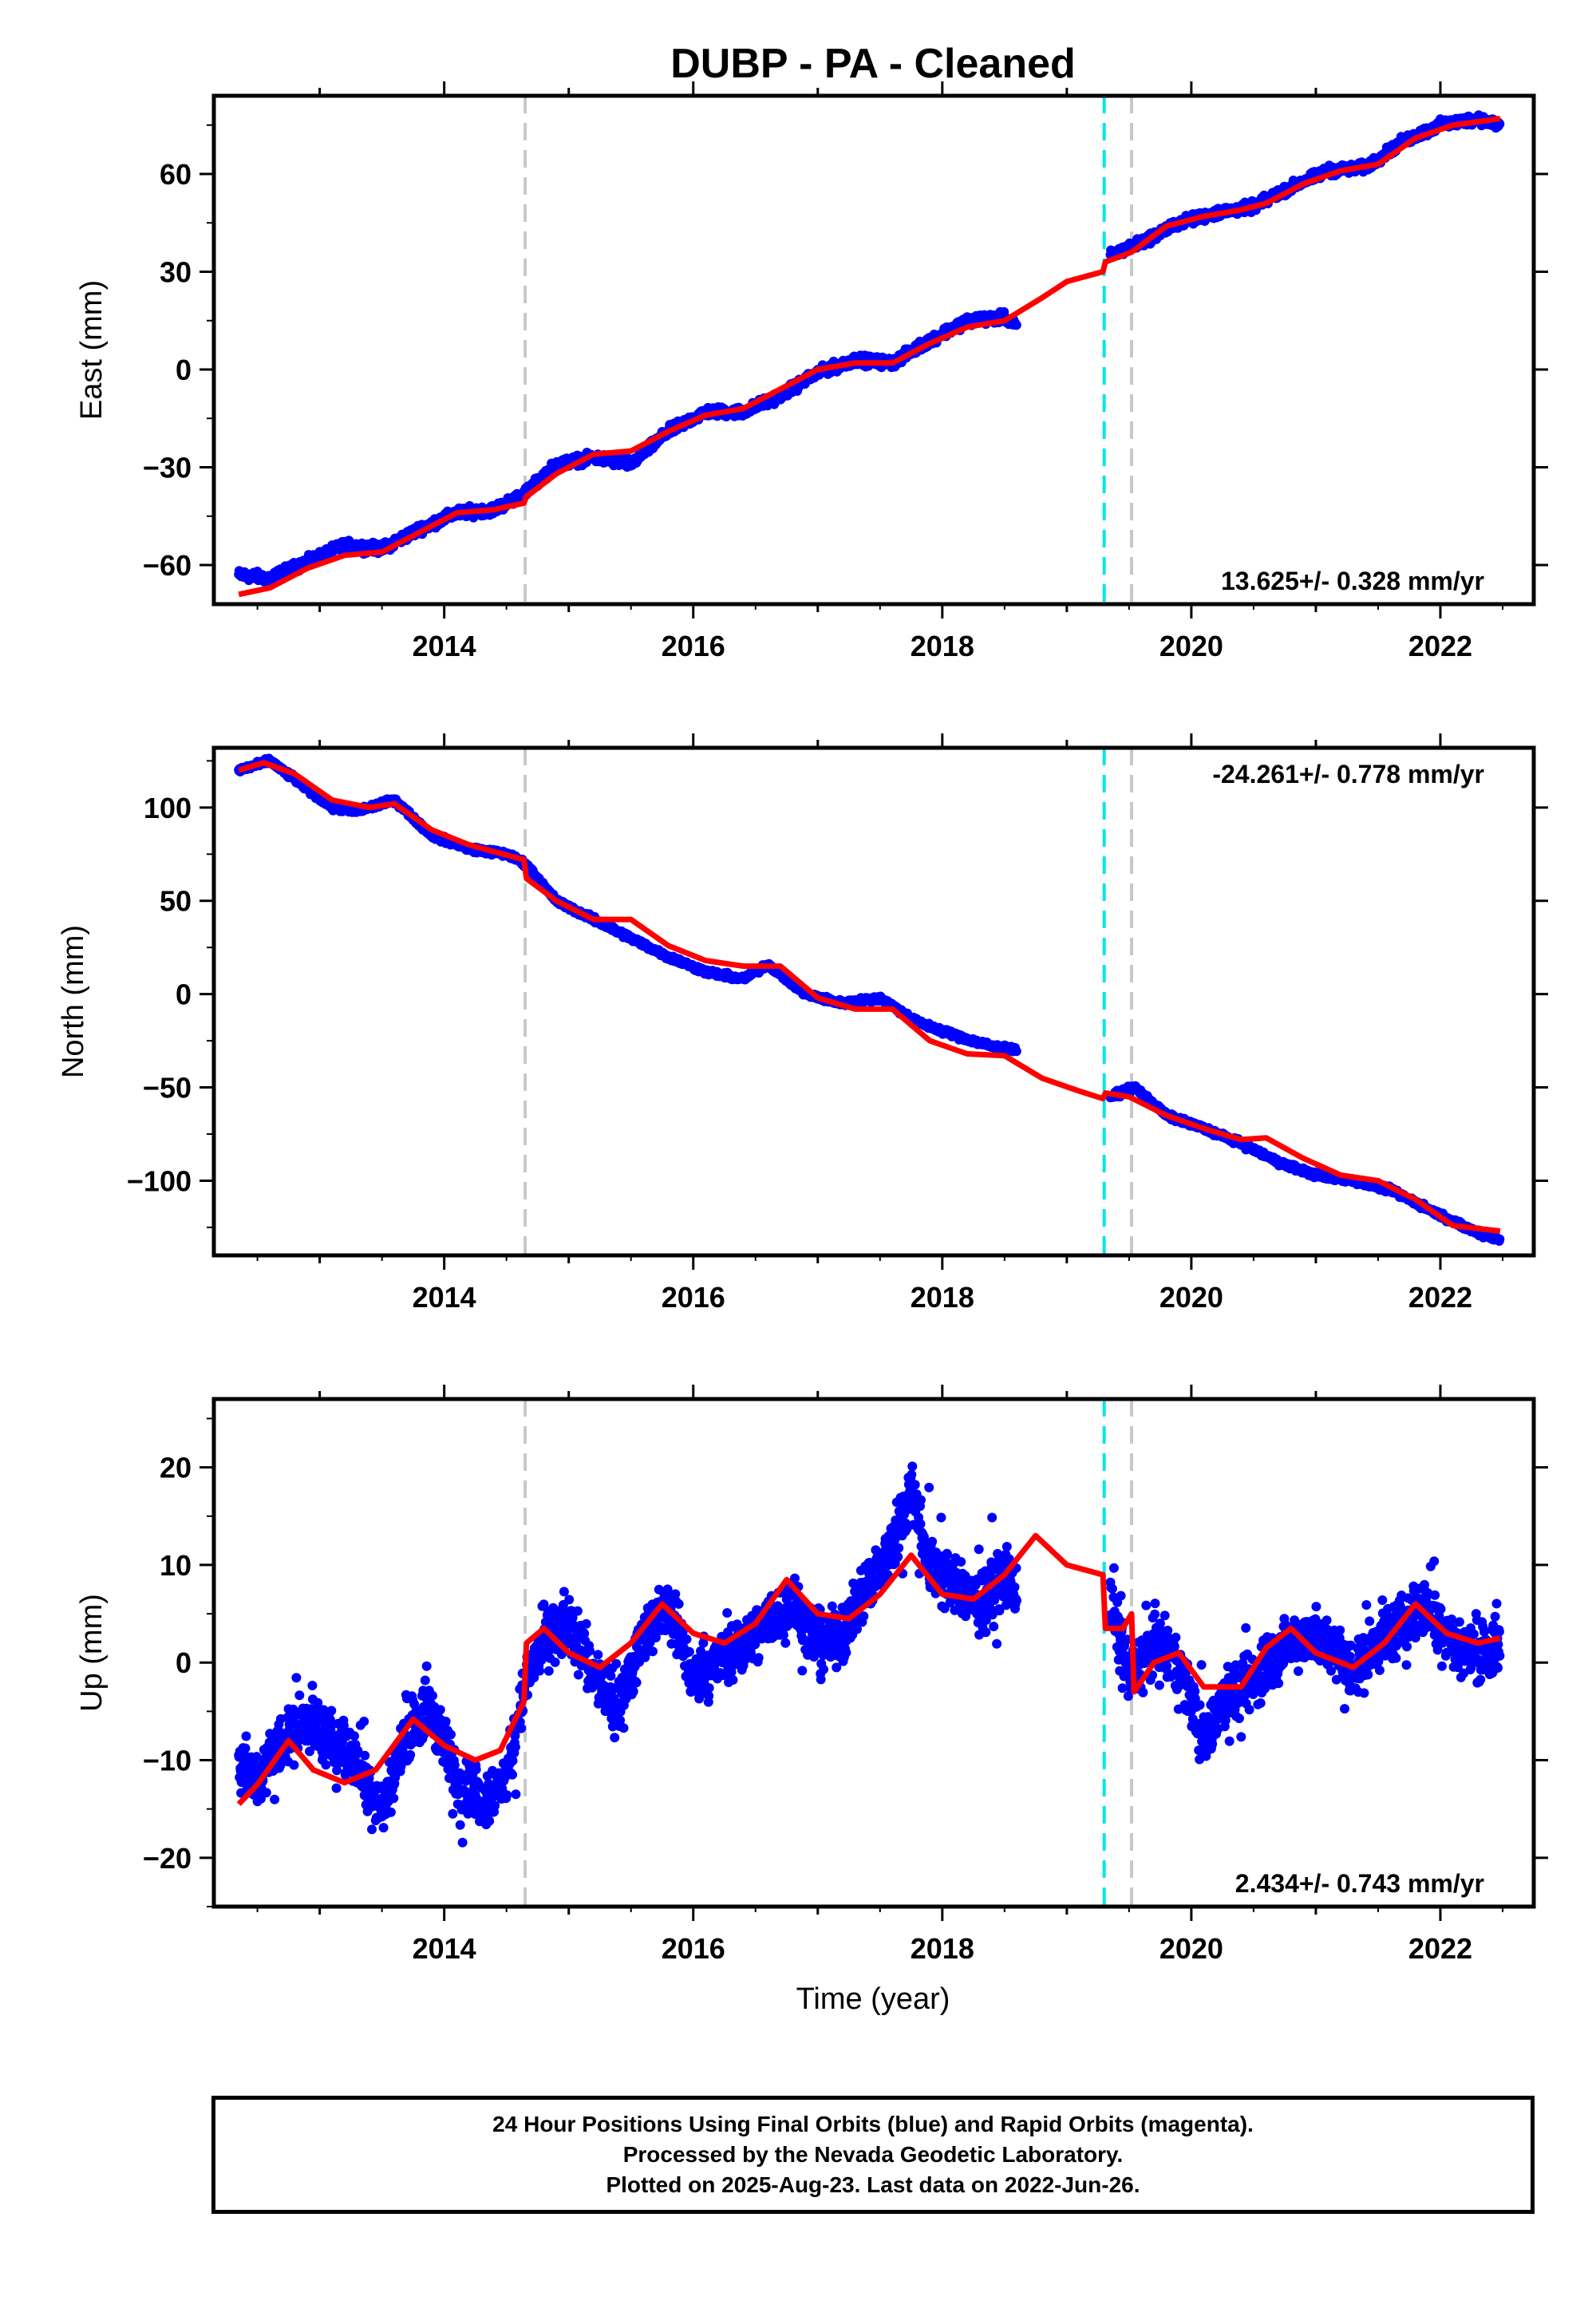 This screenshot has height=2316, width=1596. What do you see at coordinates (942, 1297) in the screenshot?
I see `north-x-tick-label: 2018` at bounding box center [942, 1297].